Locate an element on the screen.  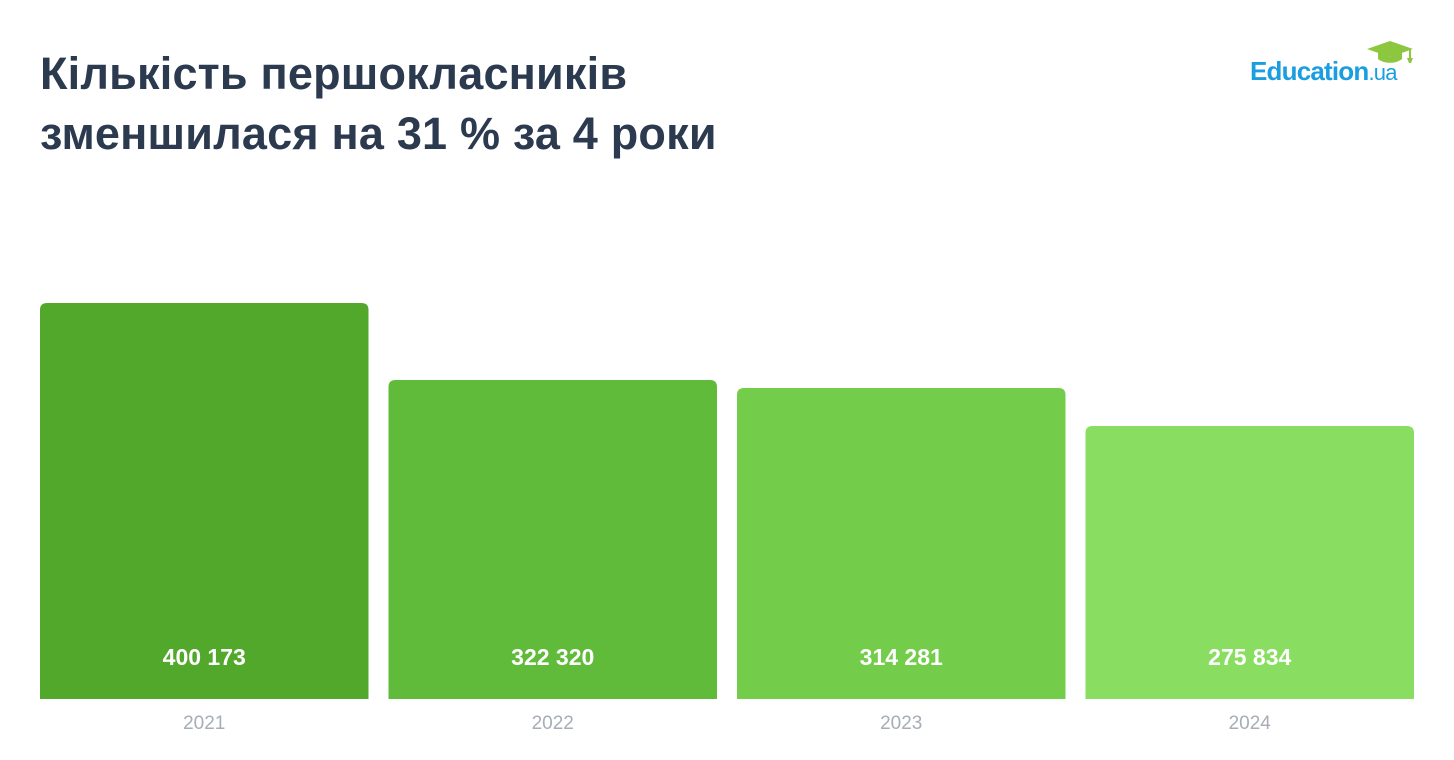
logo-wordmark: Education.ua is located at coordinates (1323, 71).